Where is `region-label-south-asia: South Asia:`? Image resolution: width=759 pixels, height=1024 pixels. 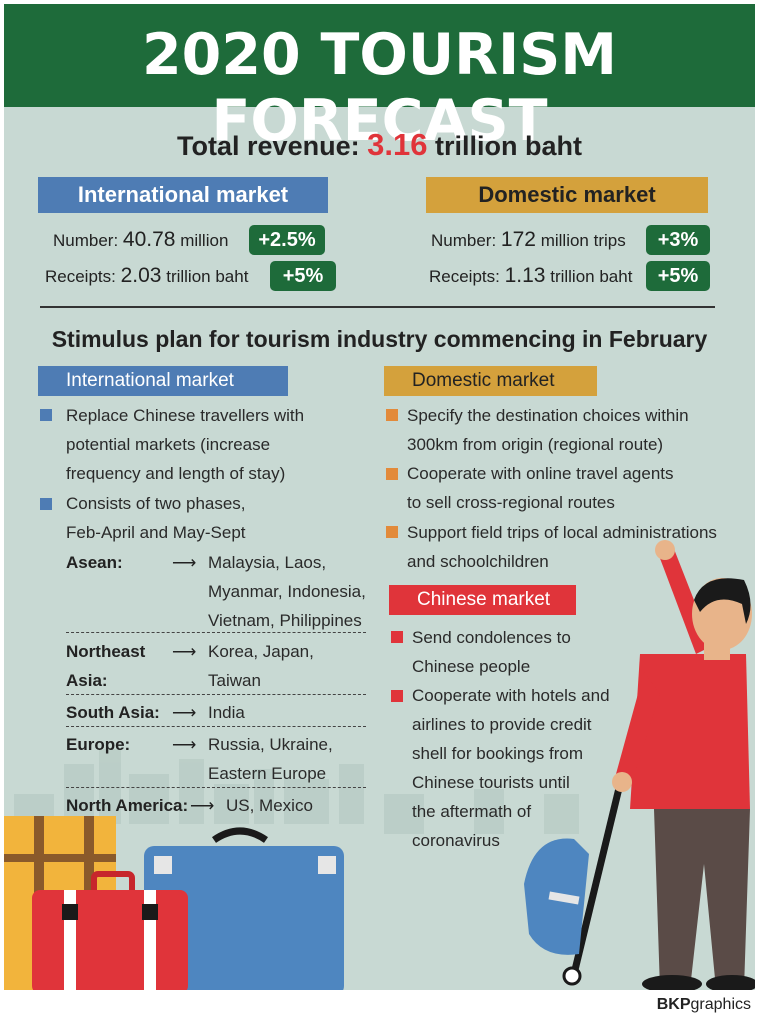
region-label-south-asia: South Asia: is located at coordinates (113, 712).